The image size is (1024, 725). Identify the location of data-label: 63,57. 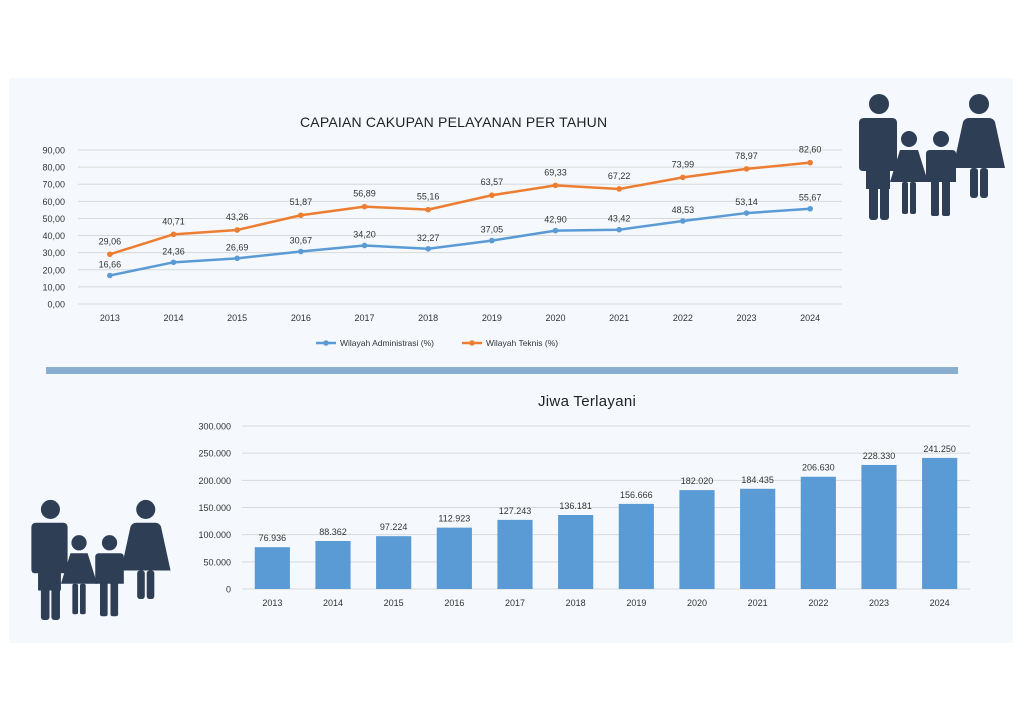
(492, 182).